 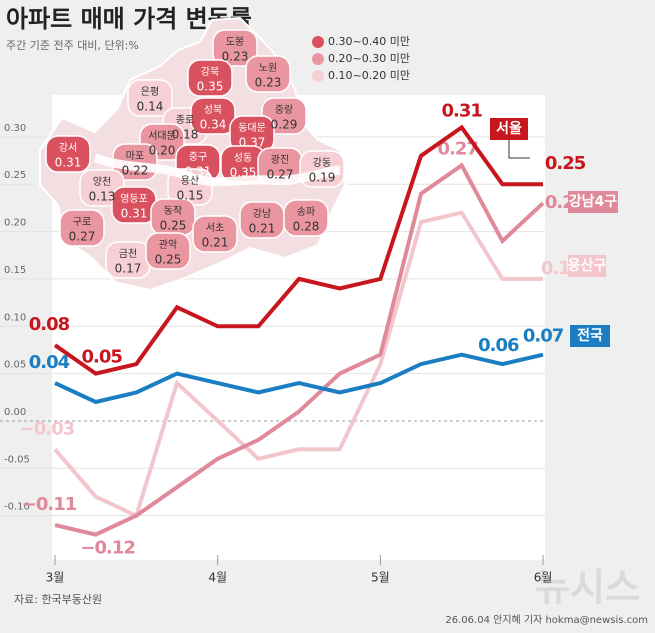 What do you see at coordinates (128, 254) in the screenshot?
I see `district-name: 금천` at bounding box center [128, 254].